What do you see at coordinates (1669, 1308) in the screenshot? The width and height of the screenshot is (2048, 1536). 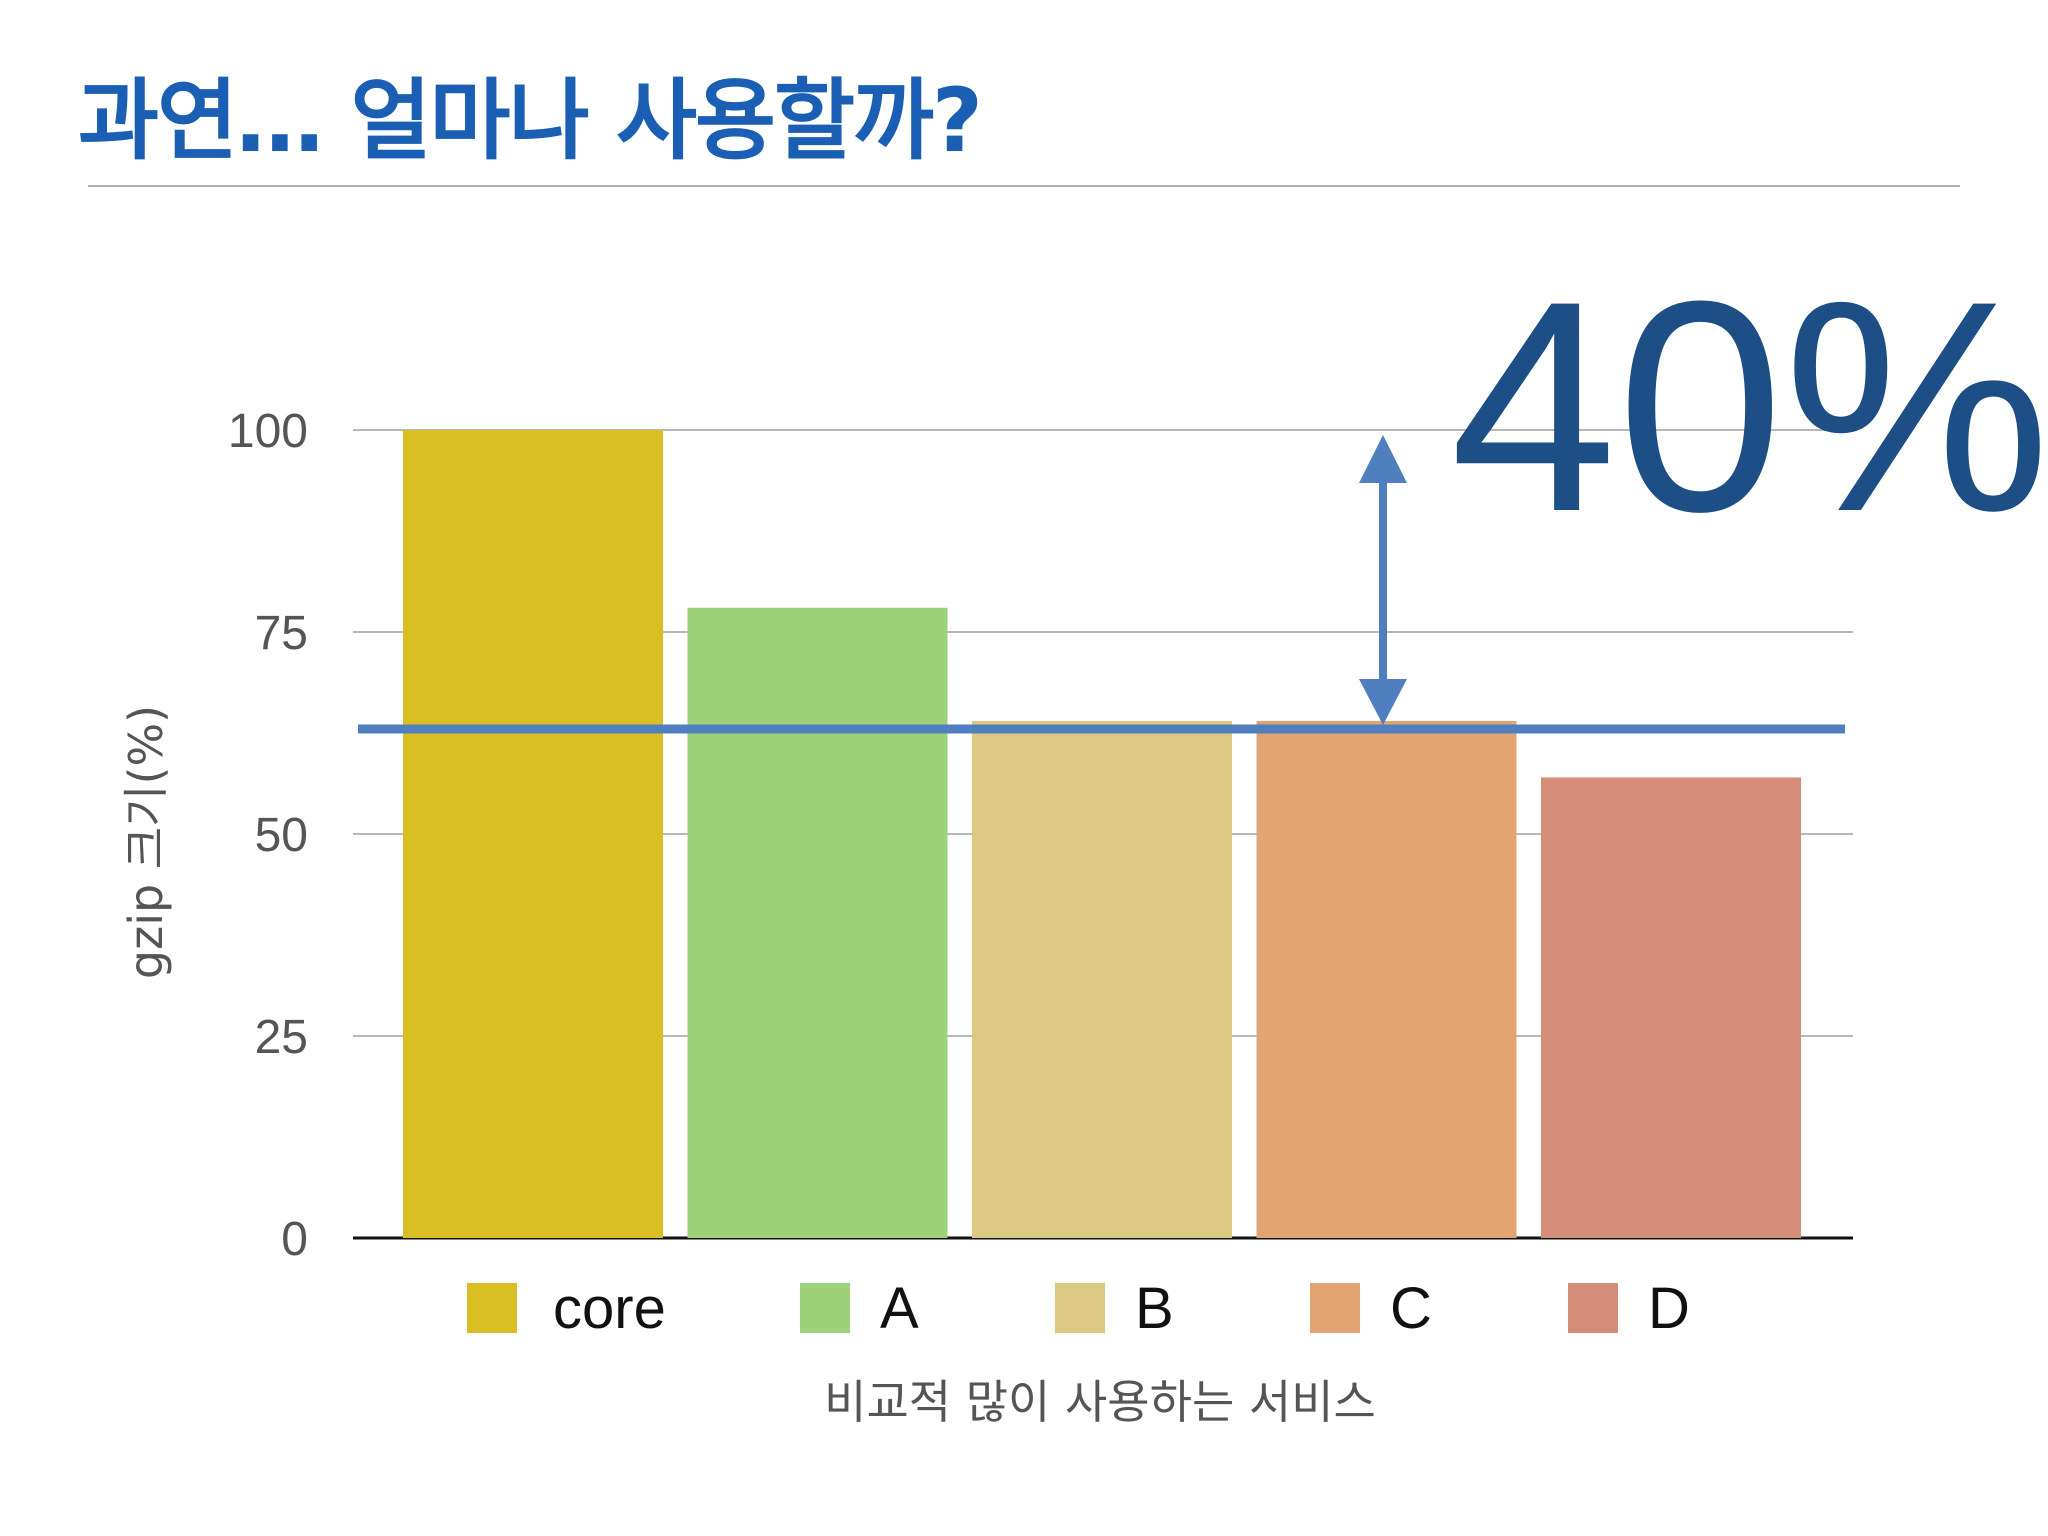 I see `legend-label: D` at bounding box center [1669, 1308].